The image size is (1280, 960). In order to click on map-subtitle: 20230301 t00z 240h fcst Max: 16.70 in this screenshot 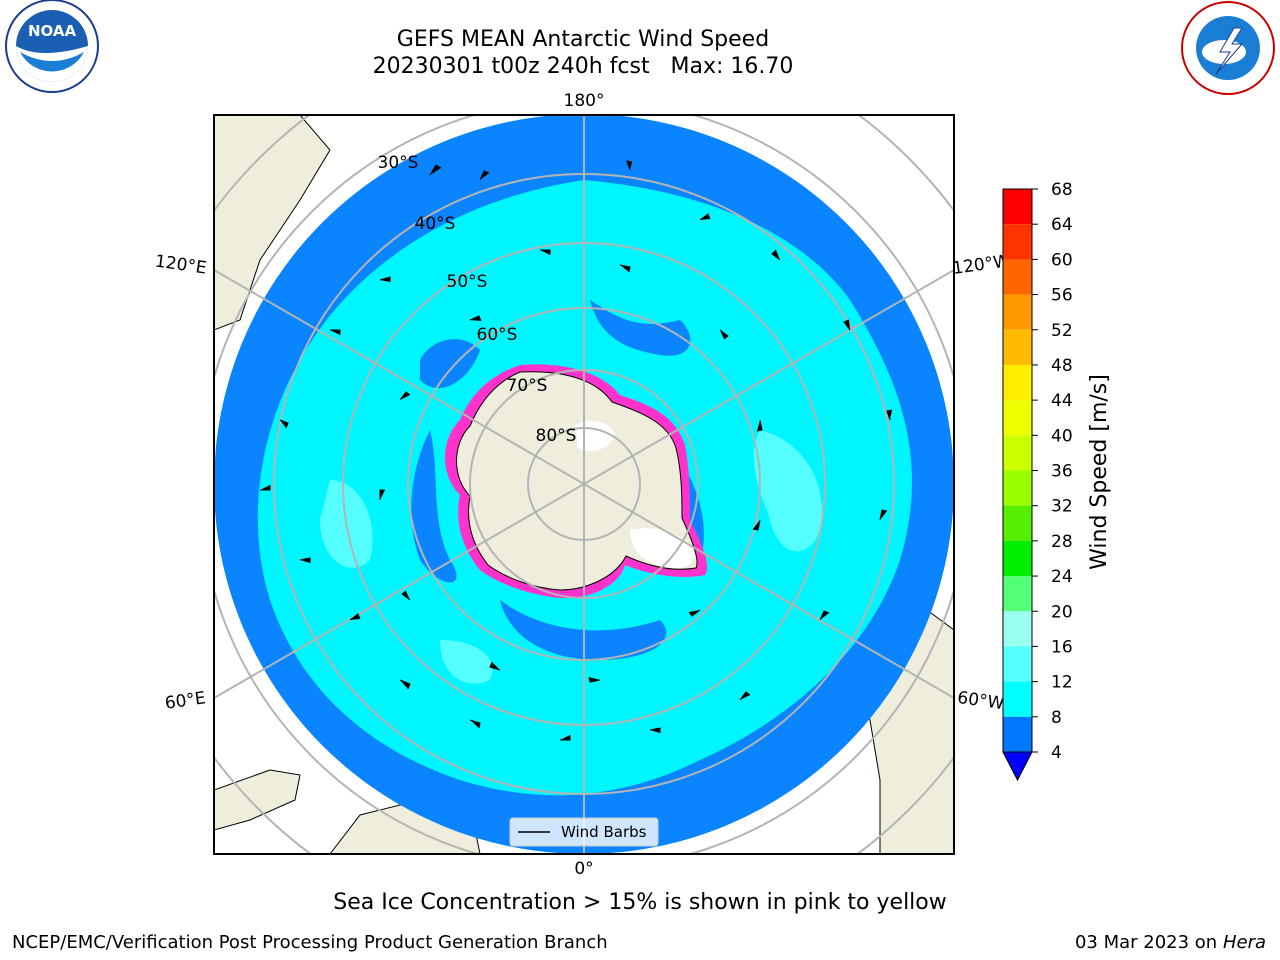, I will do `click(583, 66)`.